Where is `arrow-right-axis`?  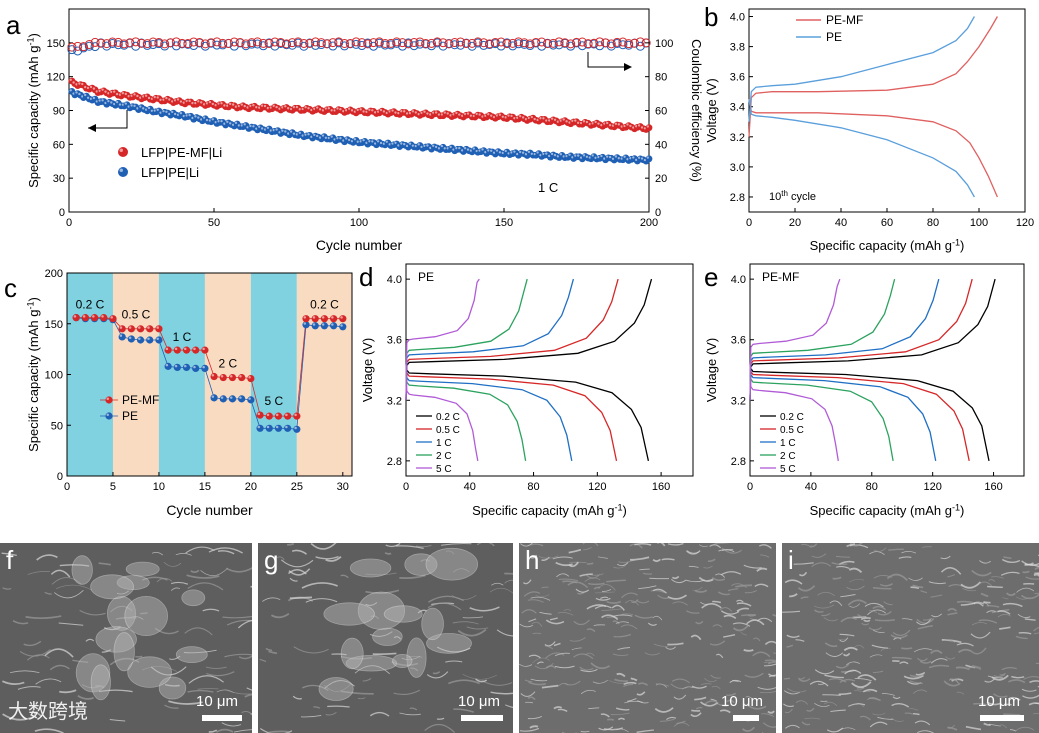
arrow-right-axis is located at coordinates (606, 60).